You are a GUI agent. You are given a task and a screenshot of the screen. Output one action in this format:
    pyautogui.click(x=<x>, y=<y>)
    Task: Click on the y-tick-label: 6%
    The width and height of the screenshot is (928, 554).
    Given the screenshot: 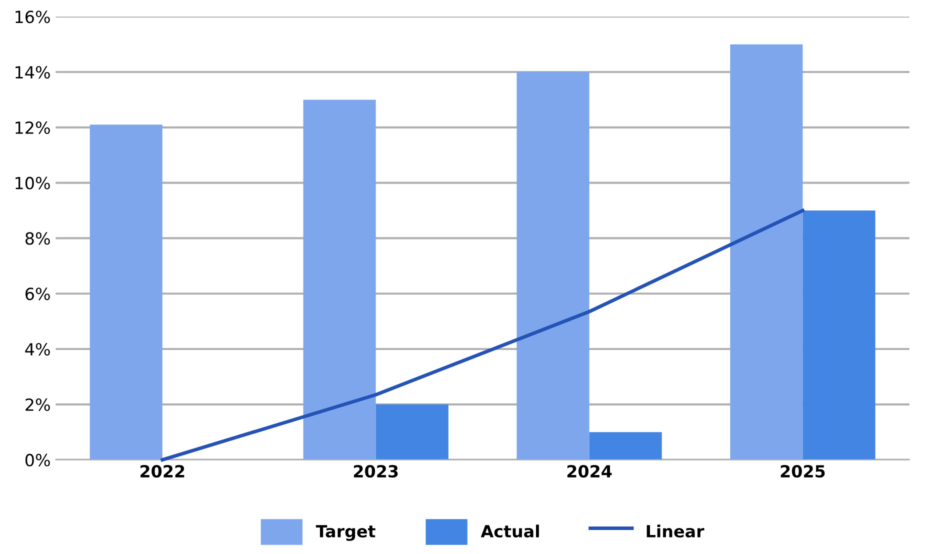 What is the action you would take?
    pyautogui.click(x=38, y=294)
    